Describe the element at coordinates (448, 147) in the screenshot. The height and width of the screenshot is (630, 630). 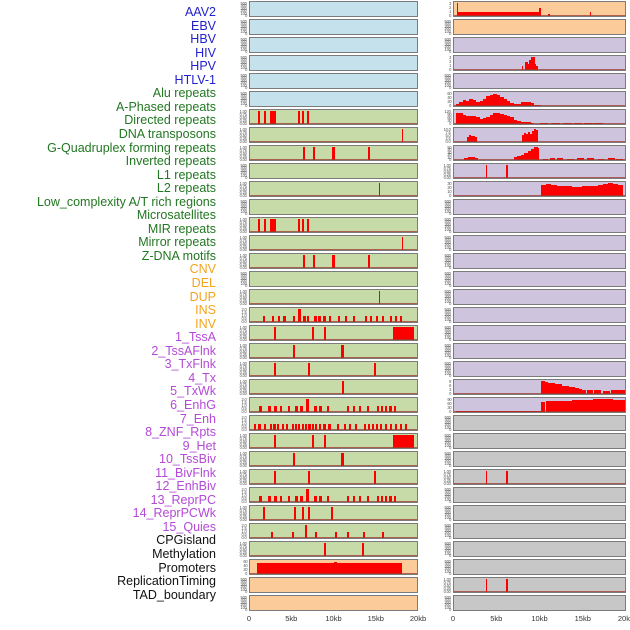
I see `y-axis-tick: 50` at that location.